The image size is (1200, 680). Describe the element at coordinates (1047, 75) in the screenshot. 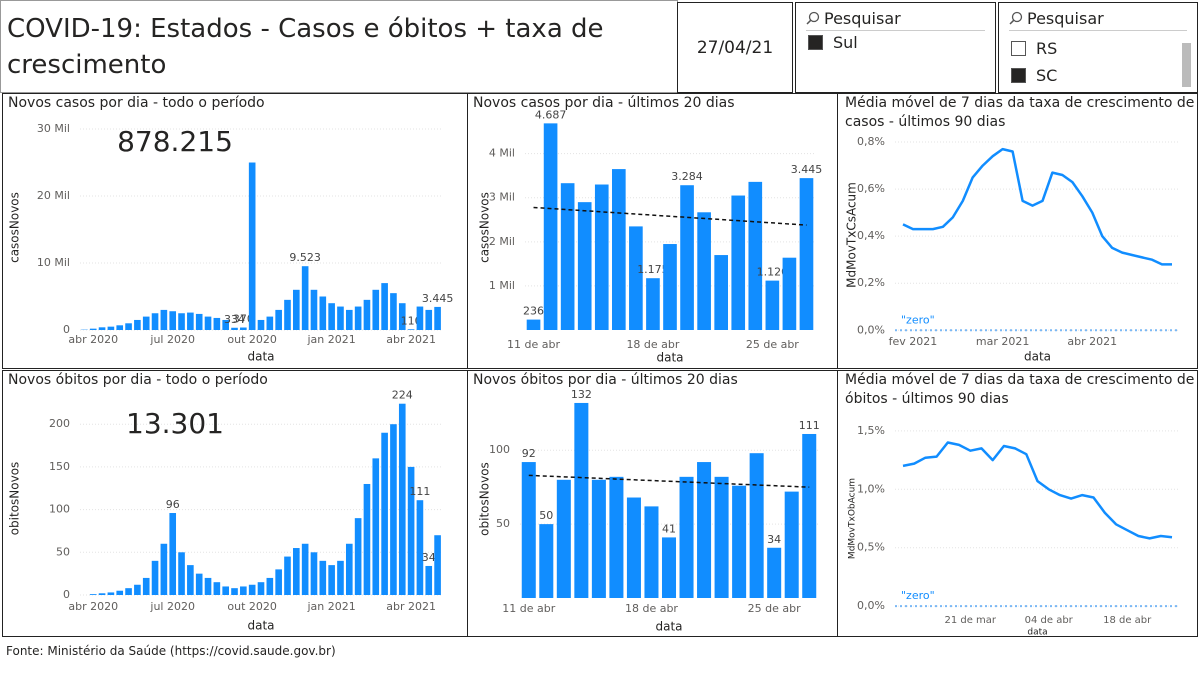

I see `item-label: SC` at that location.